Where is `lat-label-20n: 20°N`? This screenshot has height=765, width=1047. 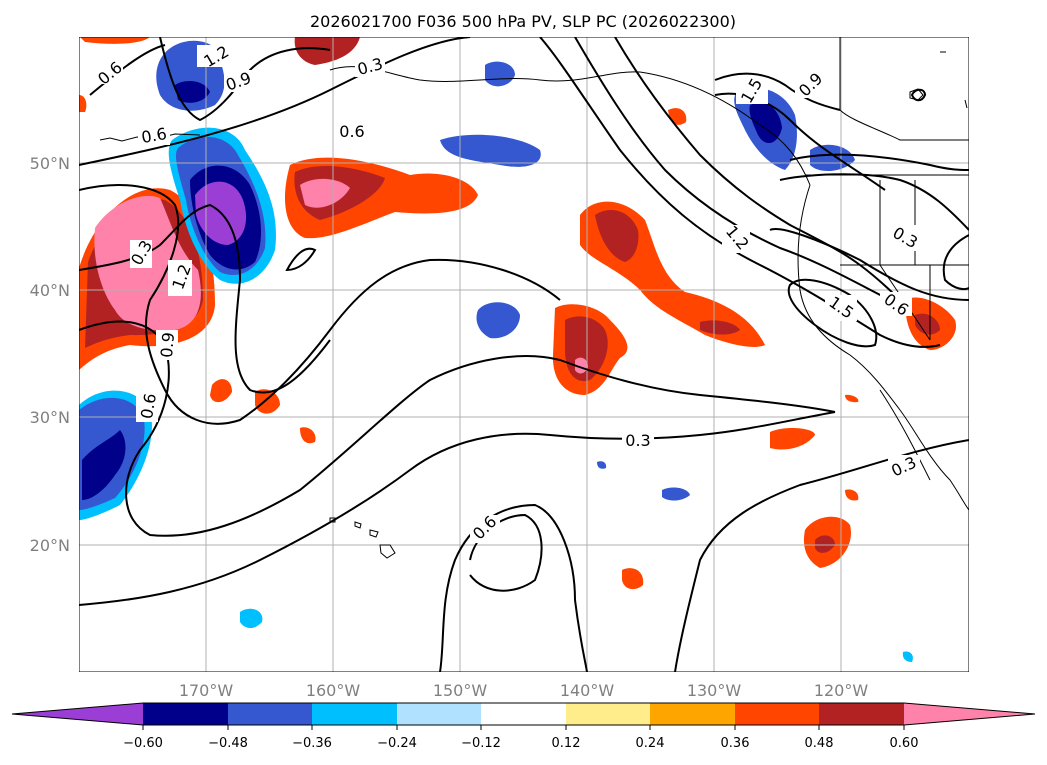 lat-label-20n: 20°N is located at coordinates (50, 545).